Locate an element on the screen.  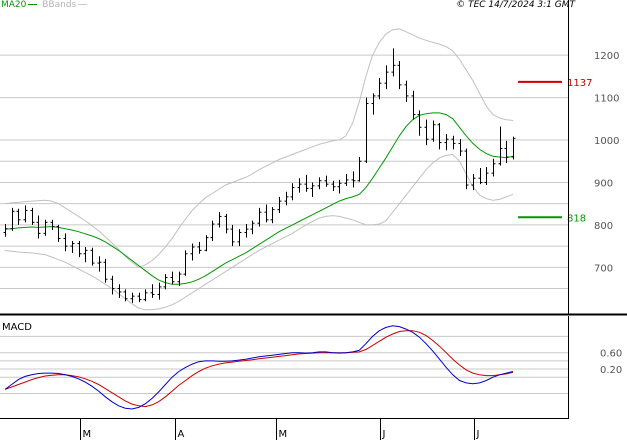
price-ytick-label: 900 is located at coordinates (603, 183).